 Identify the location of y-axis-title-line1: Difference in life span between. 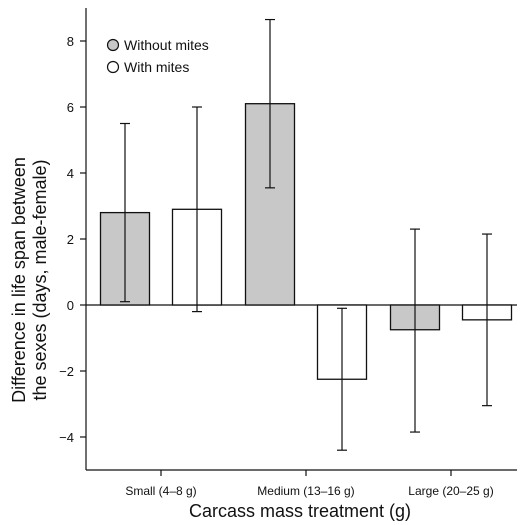
(19, 280).